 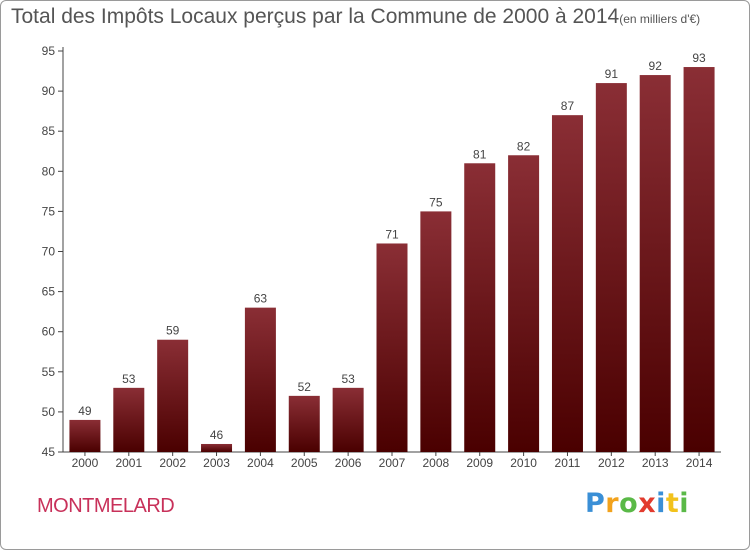 I want to click on data-label-2005: 52, so click(x=305, y=387).